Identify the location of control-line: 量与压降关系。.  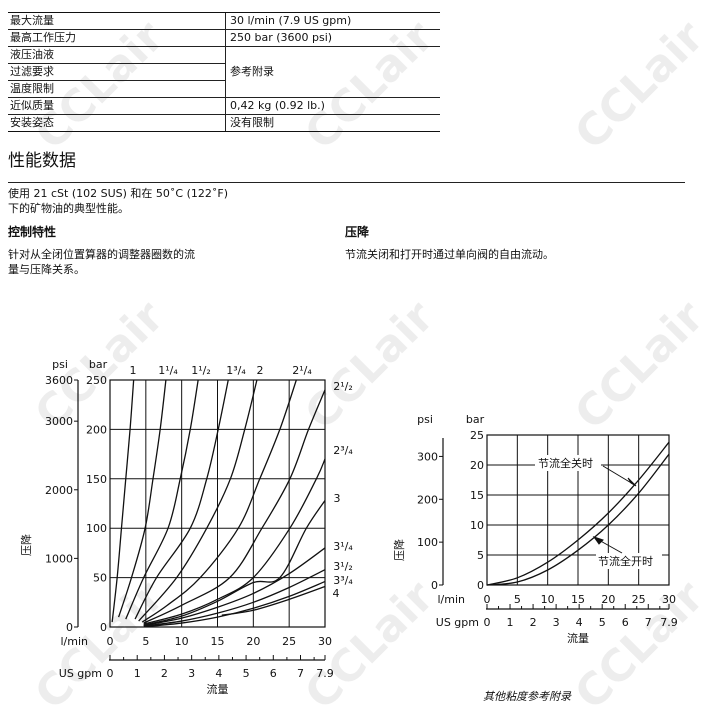
(46, 269).